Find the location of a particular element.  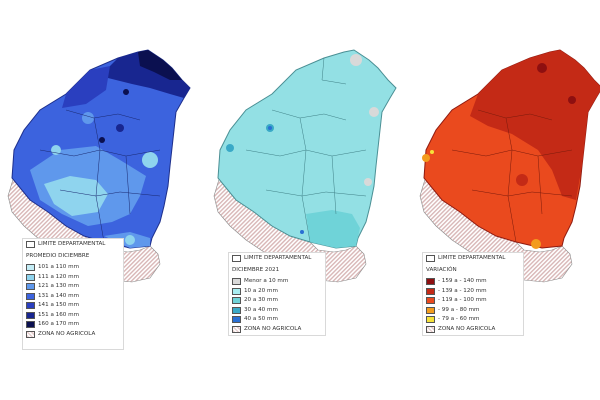

legend-entry: - 159 a - 140 mm is located at coordinates (456, 281).